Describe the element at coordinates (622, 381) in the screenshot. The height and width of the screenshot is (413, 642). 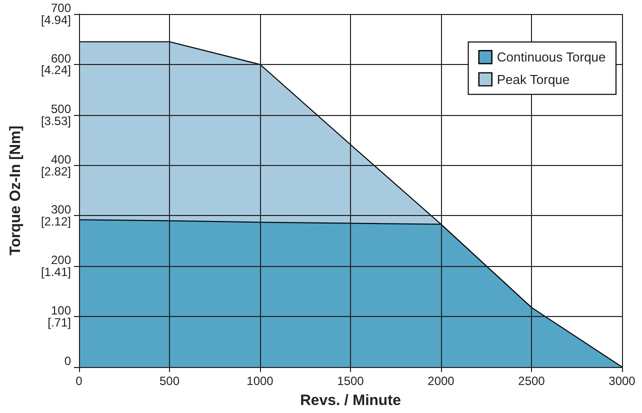
I see `x-tick-label: 3000` at that location.